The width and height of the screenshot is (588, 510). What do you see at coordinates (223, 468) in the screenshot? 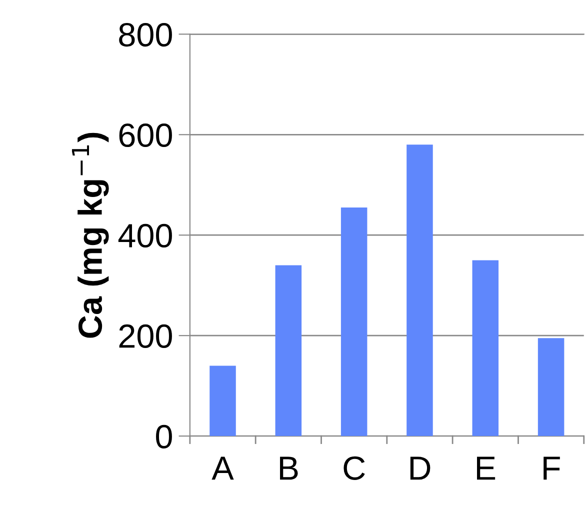
I see `x-tick-label: A` at bounding box center [223, 468].